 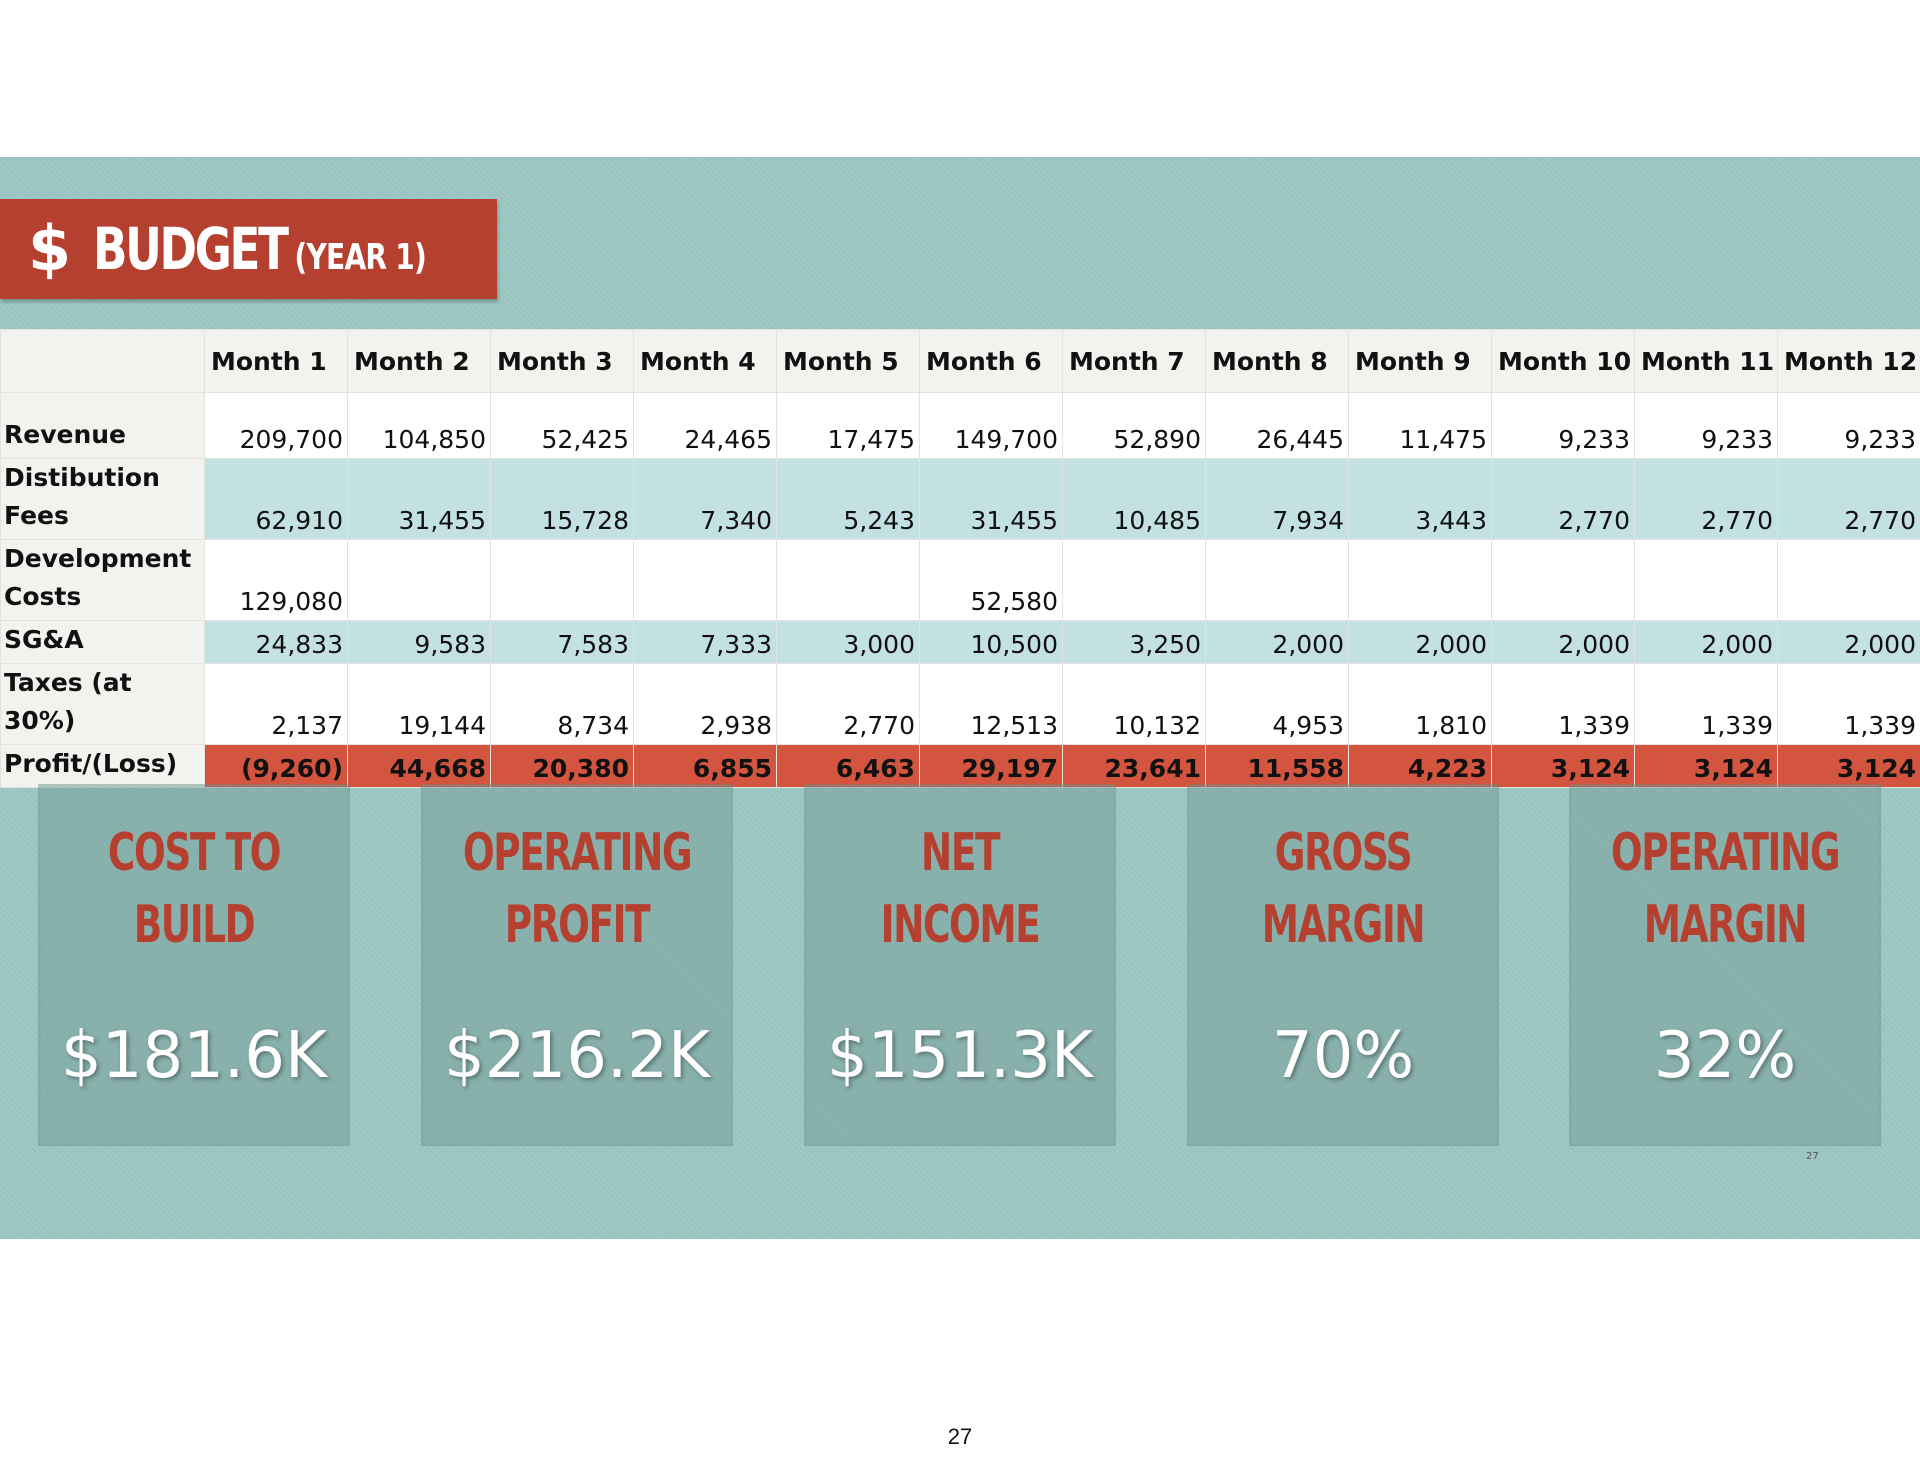 What do you see at coordinates (102, 766) in the screenshot?
I see `row-label: Profit/(Loss)` at bounding box center [102, 766].